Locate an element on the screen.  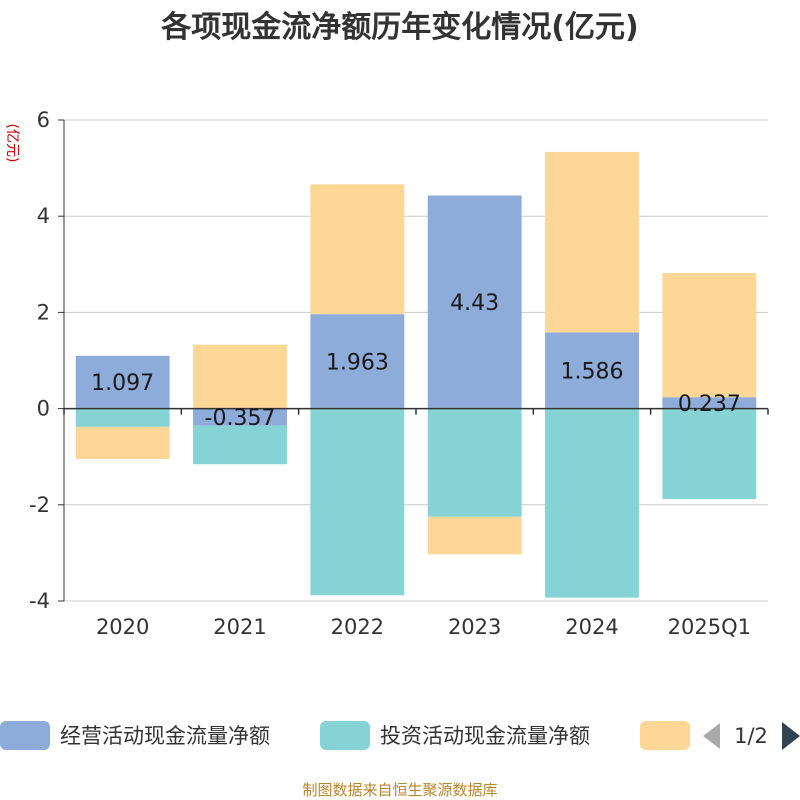
data-label-operating: 1.963 is located at coordinates (357, 362).